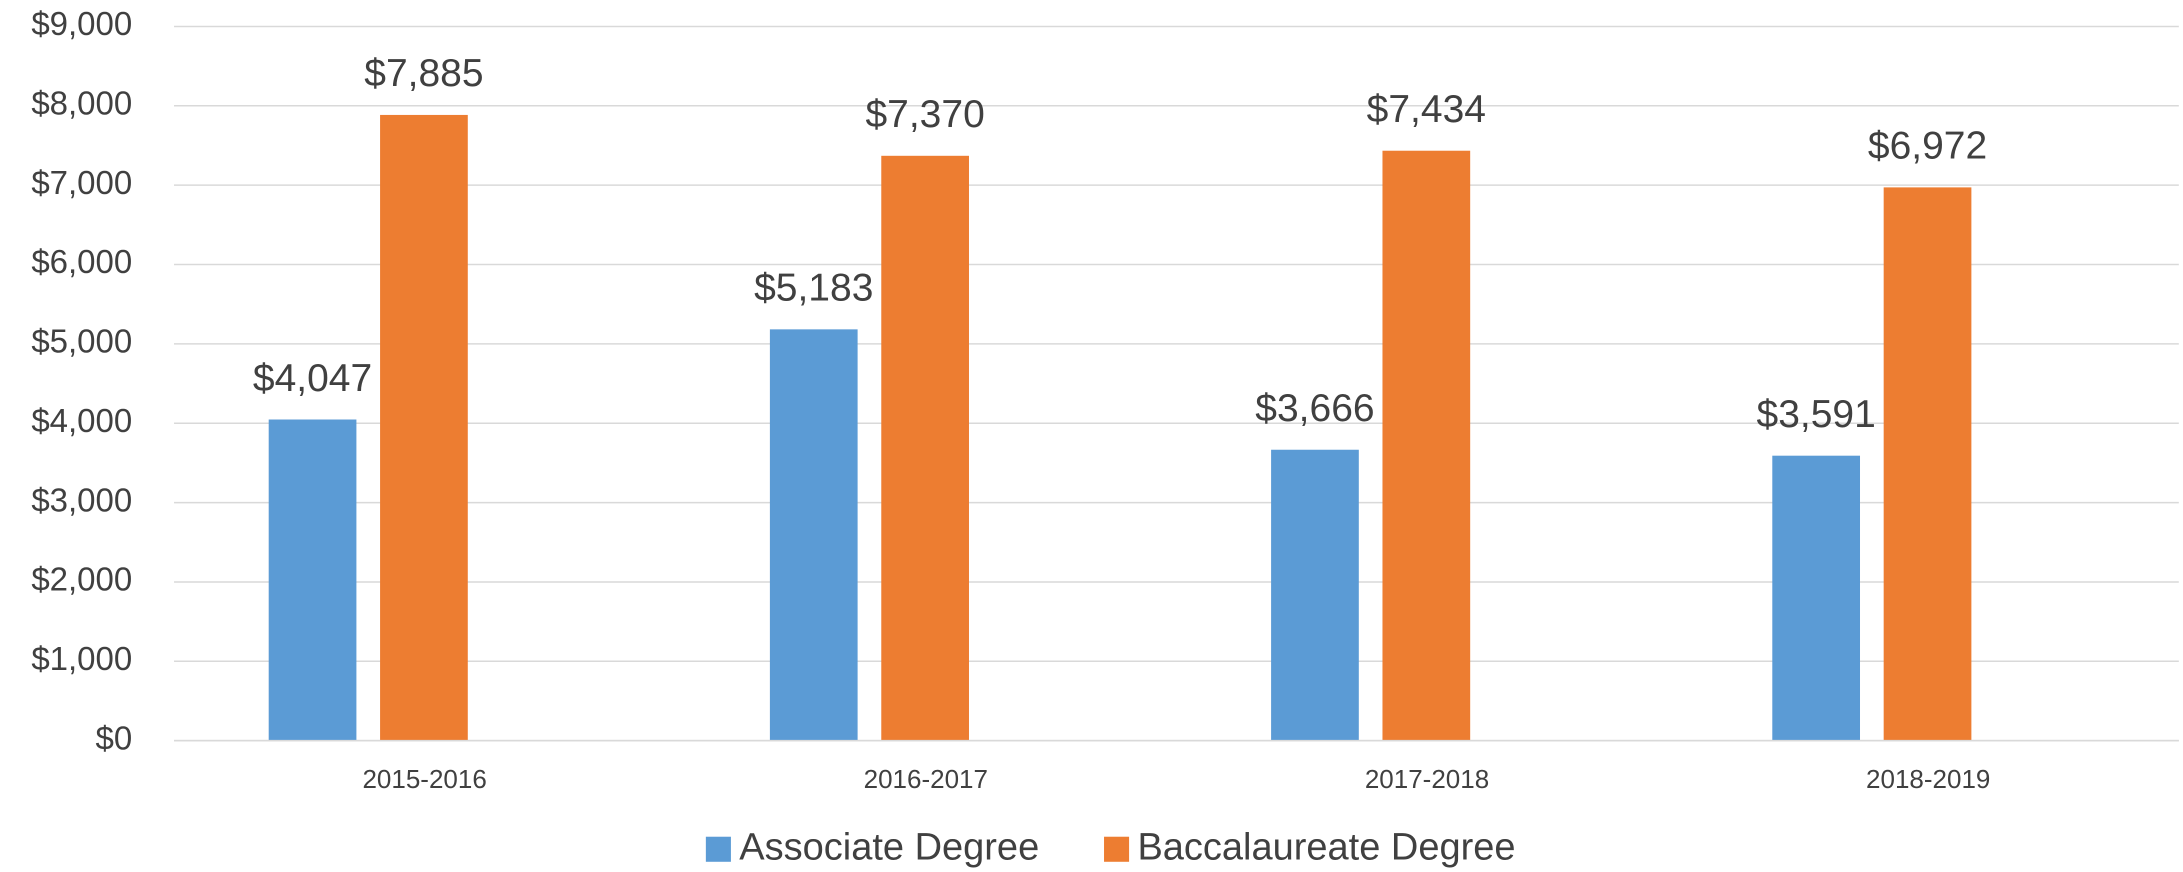 The image size is (2183, 872). I want to click on data-label: $4,047, so click(312, 378).